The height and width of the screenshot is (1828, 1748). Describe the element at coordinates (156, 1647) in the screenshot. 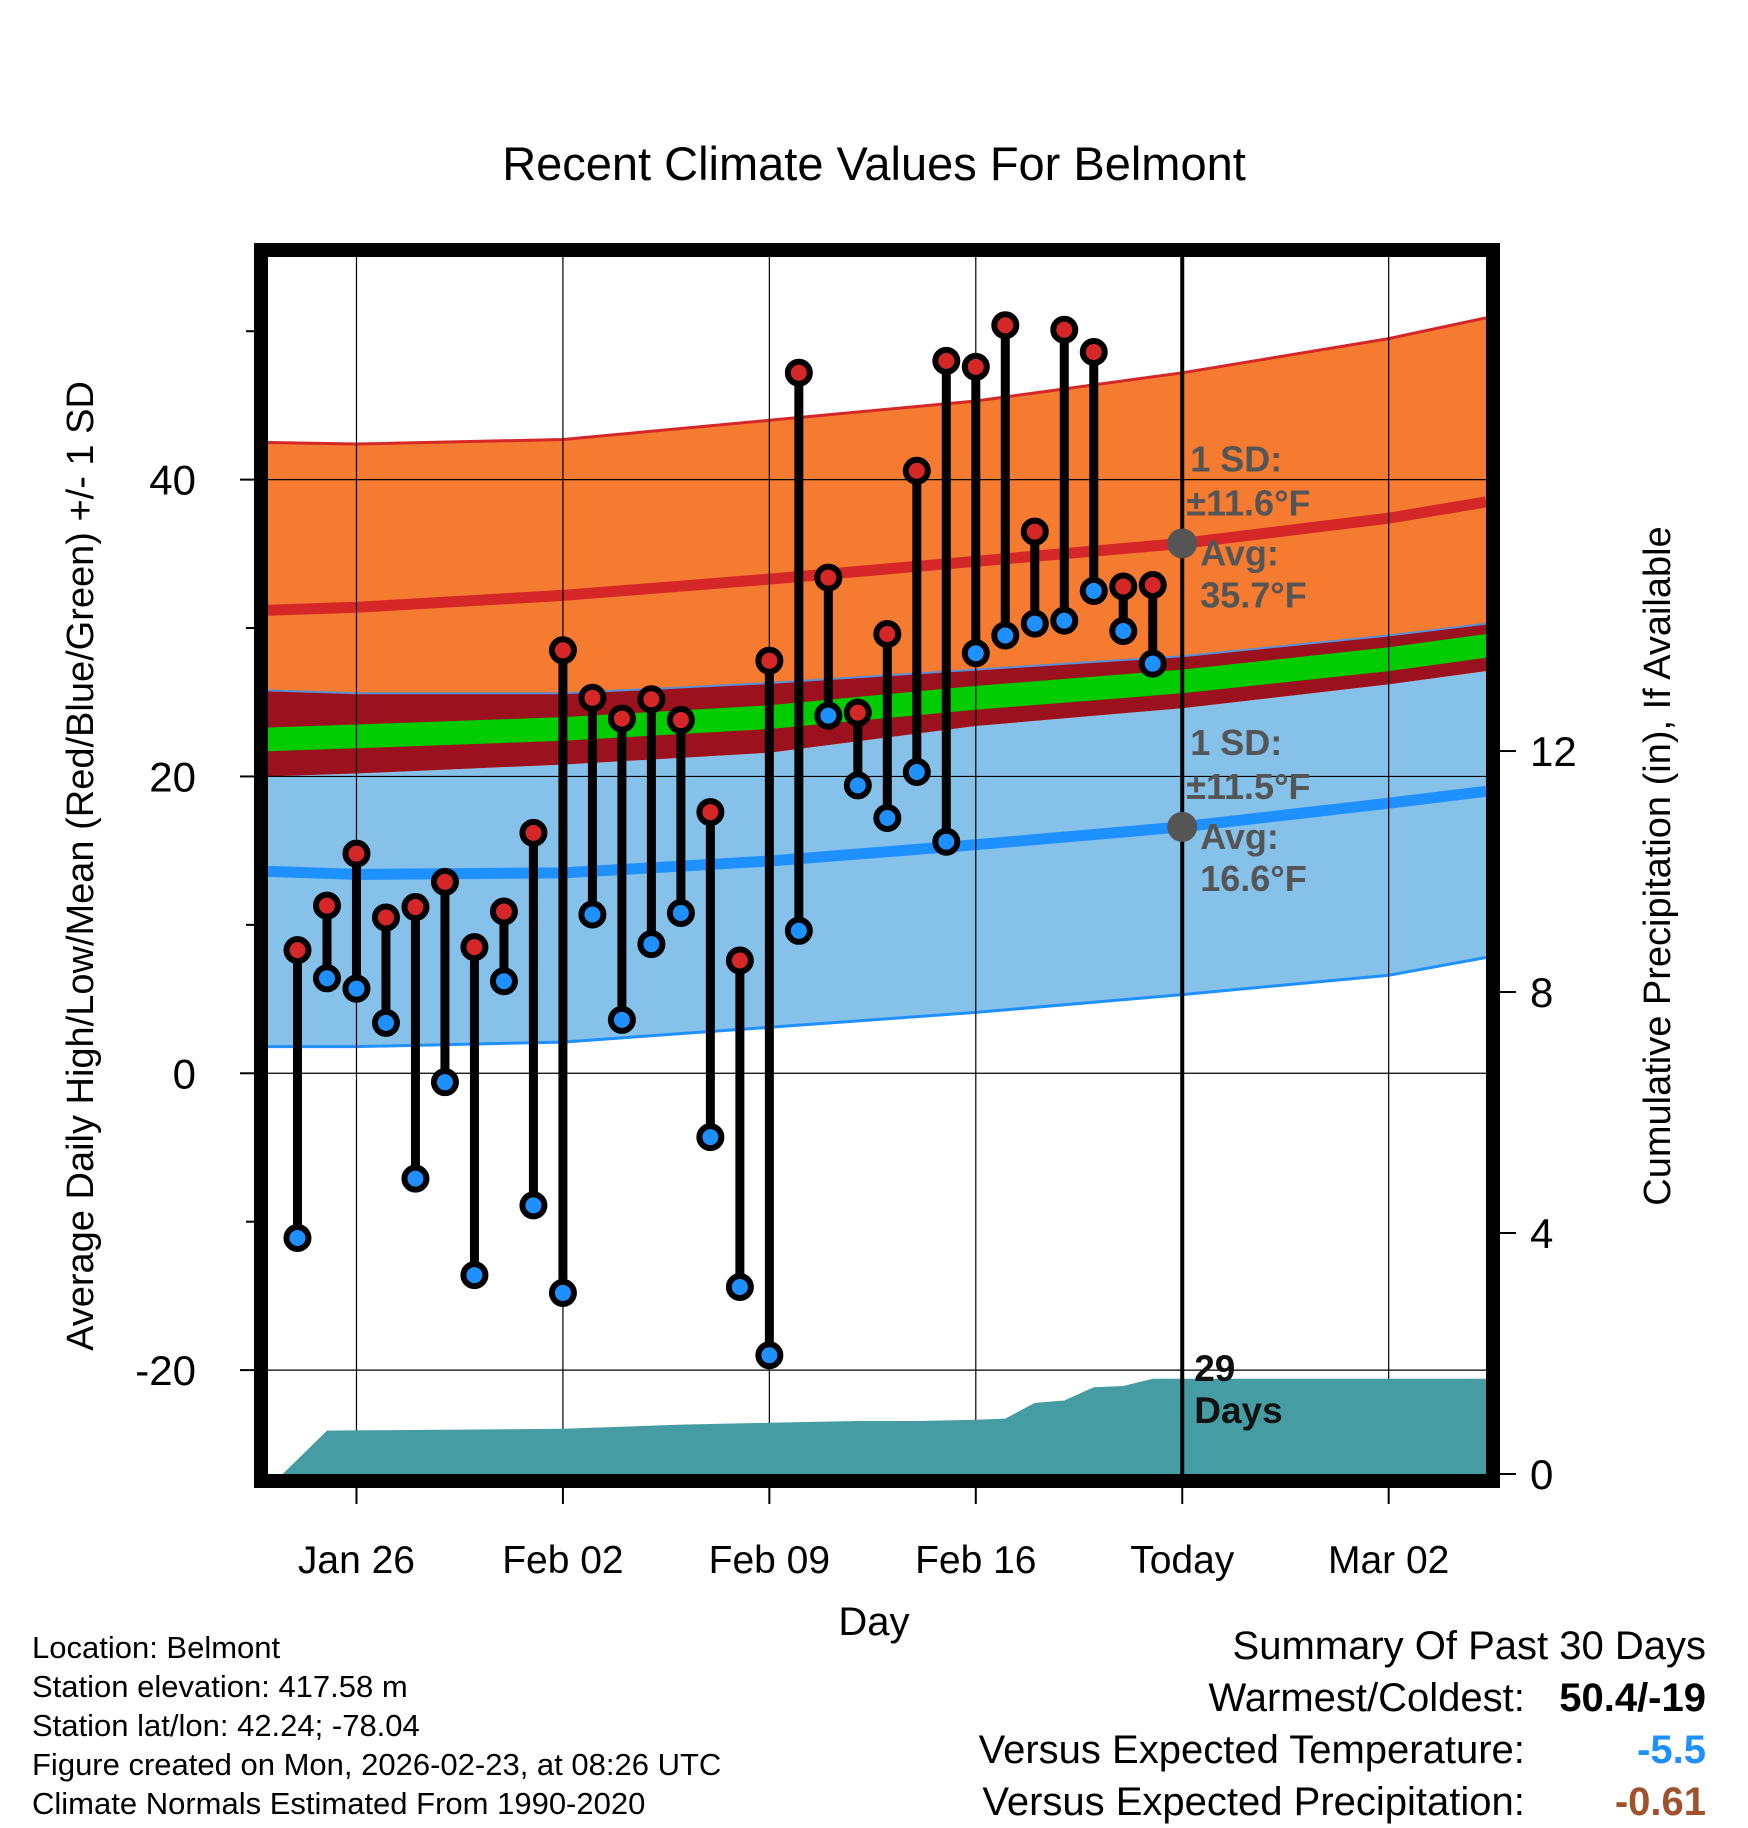

I see `location-text: Location: Belmont` at that location.